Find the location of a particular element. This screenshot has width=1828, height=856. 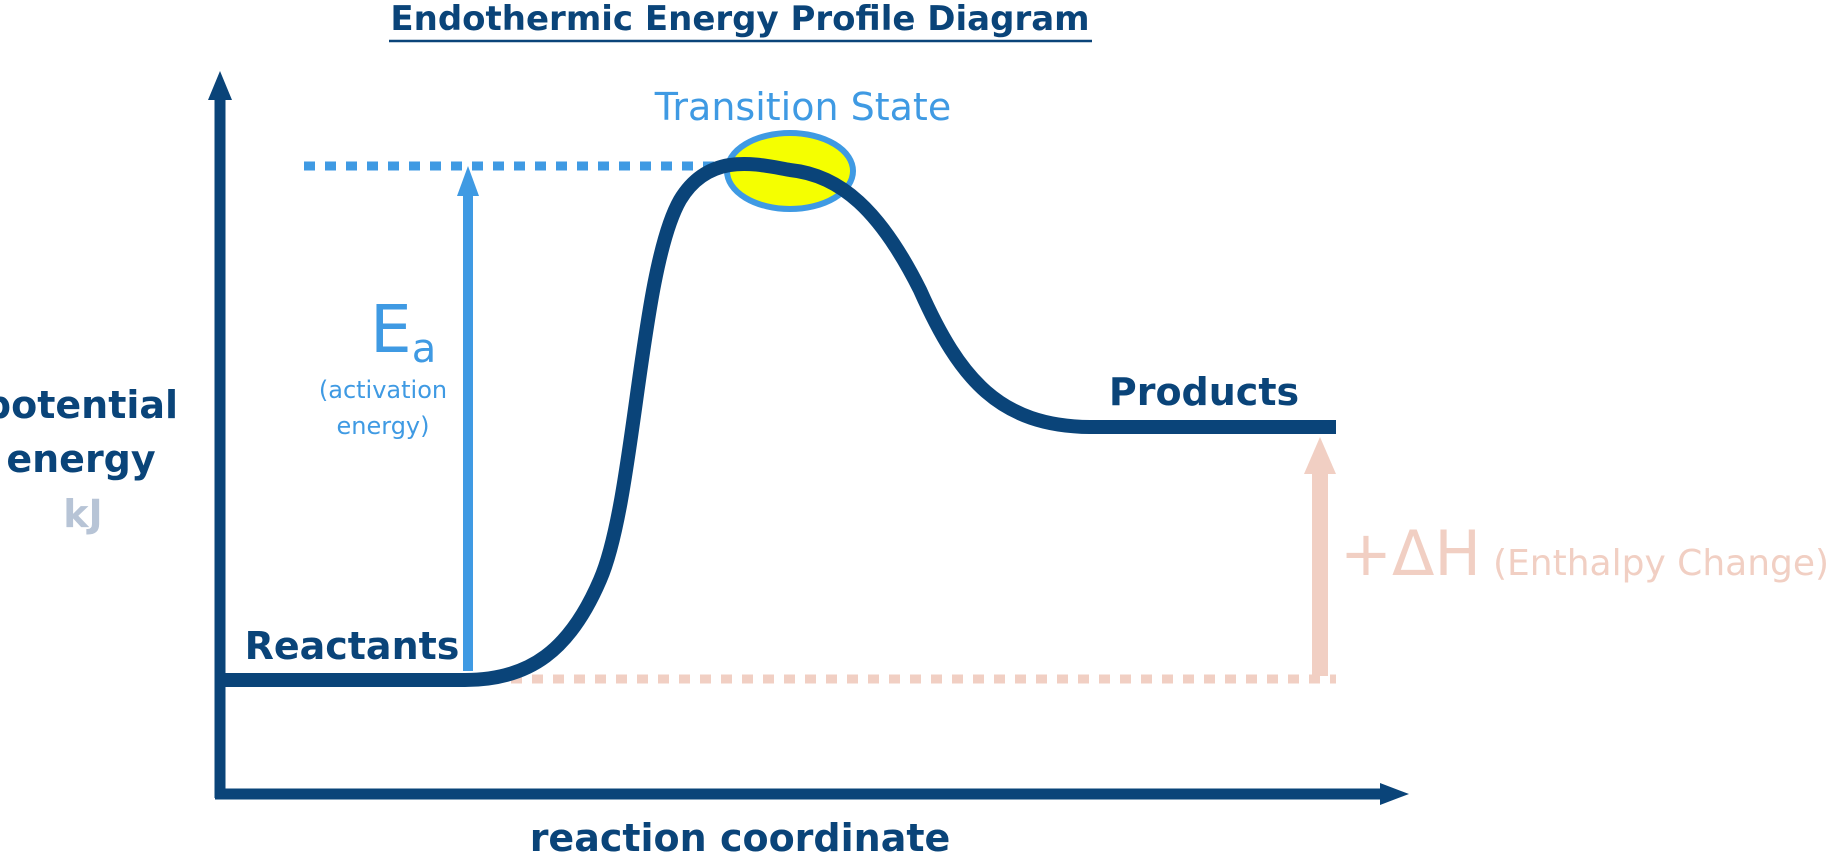

transition-state-label: Transition State is located at coordinates (802, 107).